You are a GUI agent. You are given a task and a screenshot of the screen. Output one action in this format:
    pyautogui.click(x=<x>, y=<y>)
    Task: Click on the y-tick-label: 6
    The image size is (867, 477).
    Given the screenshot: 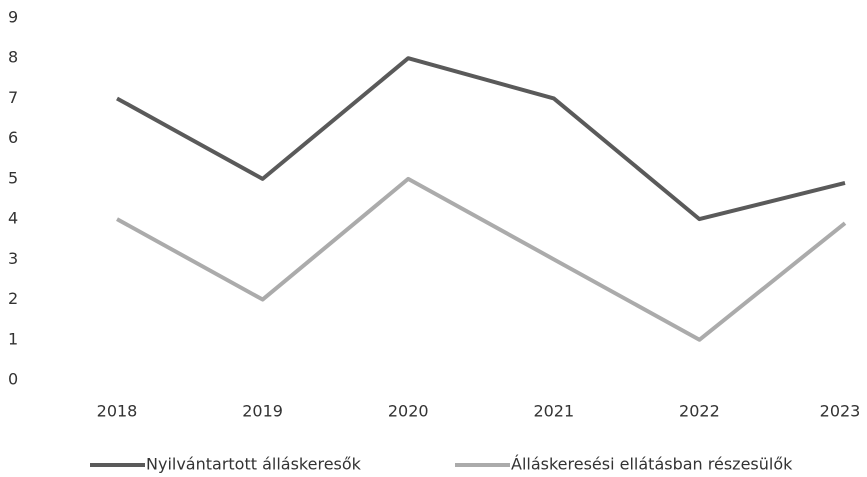 What is the action you would take?
    pyautogui.click(x=13, y=137)
    